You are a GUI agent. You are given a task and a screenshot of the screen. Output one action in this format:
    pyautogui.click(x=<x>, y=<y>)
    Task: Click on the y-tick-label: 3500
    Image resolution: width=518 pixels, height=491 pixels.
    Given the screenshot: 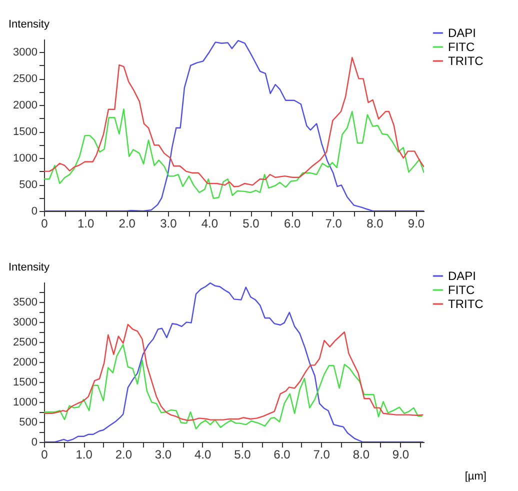 What is the action you would take?
    pyautogui.click(x=25, y=302)
    